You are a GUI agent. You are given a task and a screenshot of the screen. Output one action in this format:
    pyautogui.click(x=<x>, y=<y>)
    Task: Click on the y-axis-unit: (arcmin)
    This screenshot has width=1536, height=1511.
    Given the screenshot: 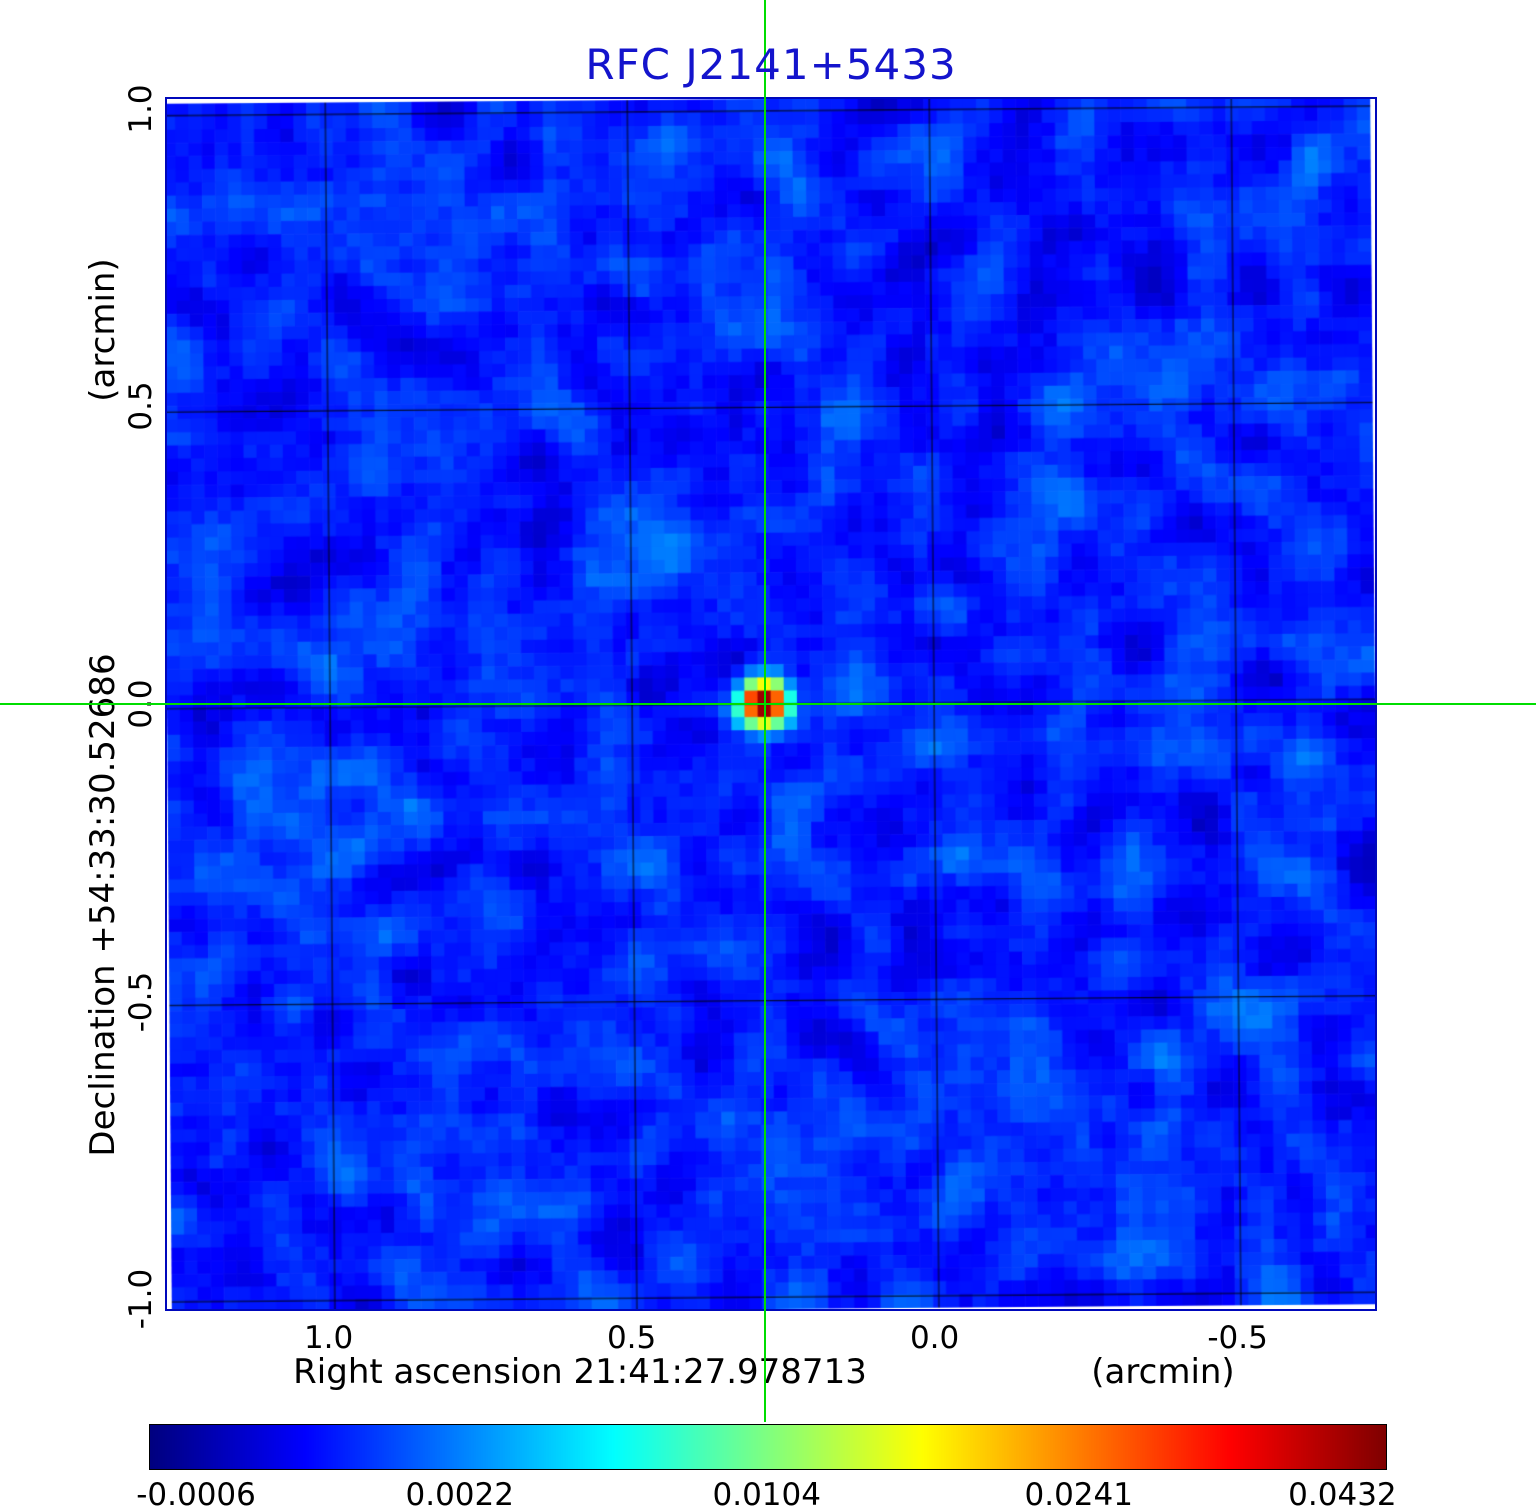 What is the action you would take?
    pyautogui.click(x=103, y=330)
    